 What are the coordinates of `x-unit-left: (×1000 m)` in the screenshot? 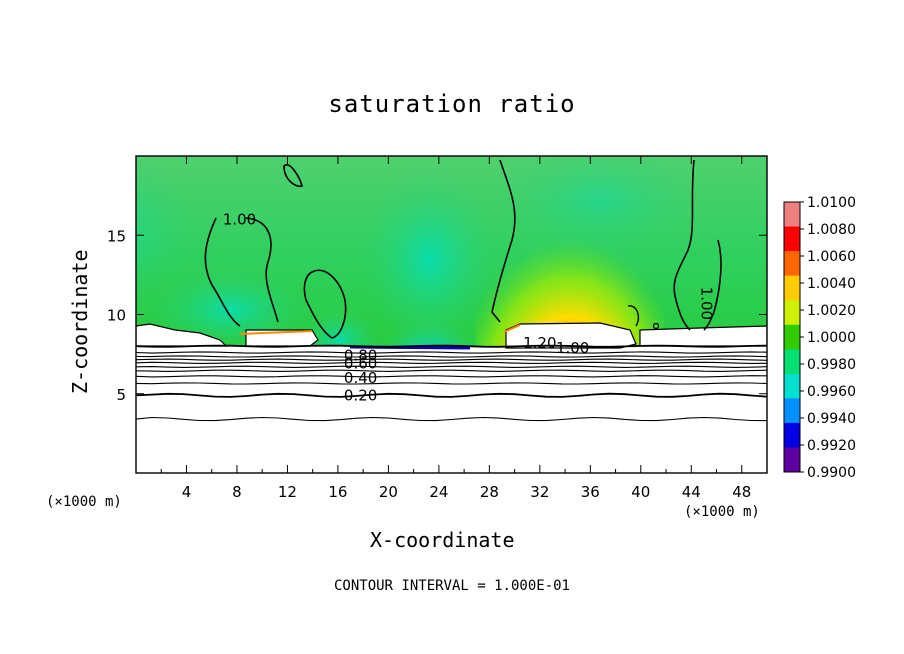 It's located at (84, 502).